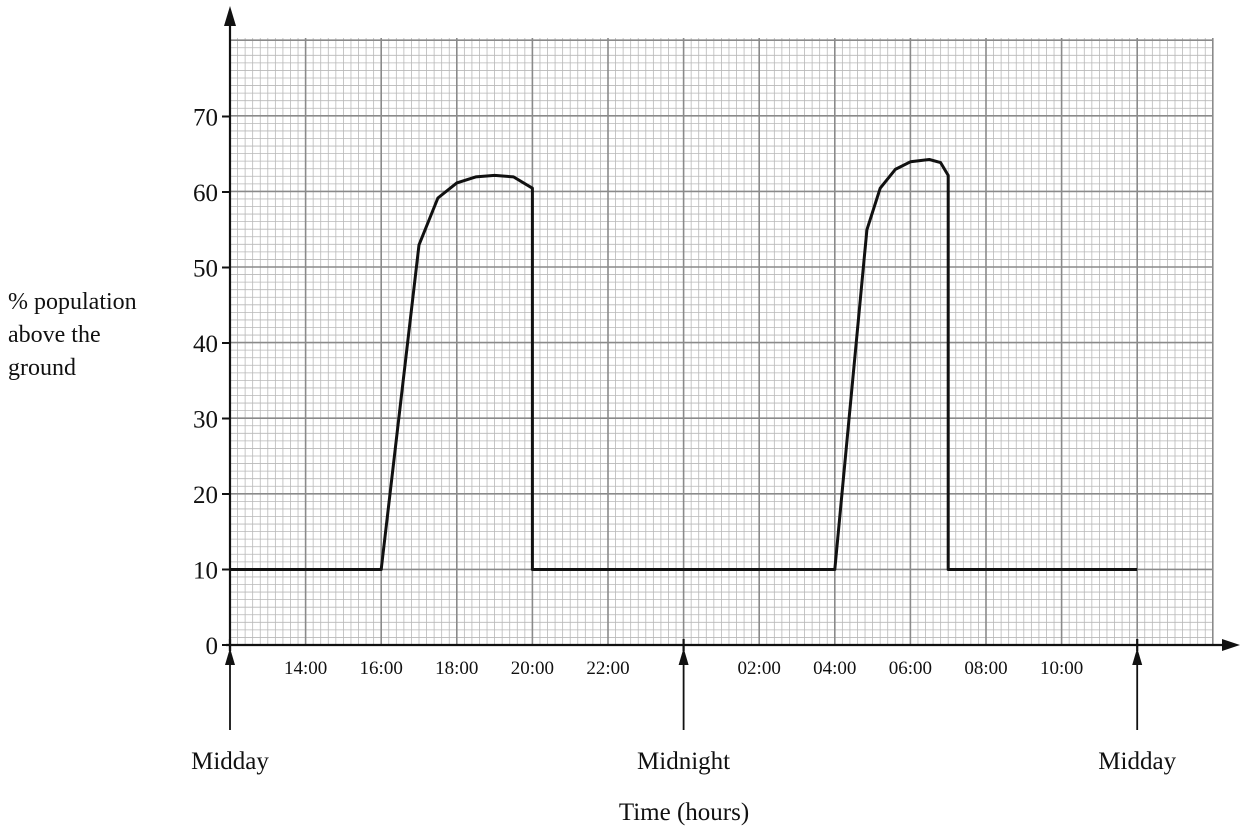 The height and width of the screenshot is (832, 1242). What do you see at coordinates (684, 707) in the screenshot?
I see `time-markers: Midday Midnight Midday` at bounding box center [684, 707].